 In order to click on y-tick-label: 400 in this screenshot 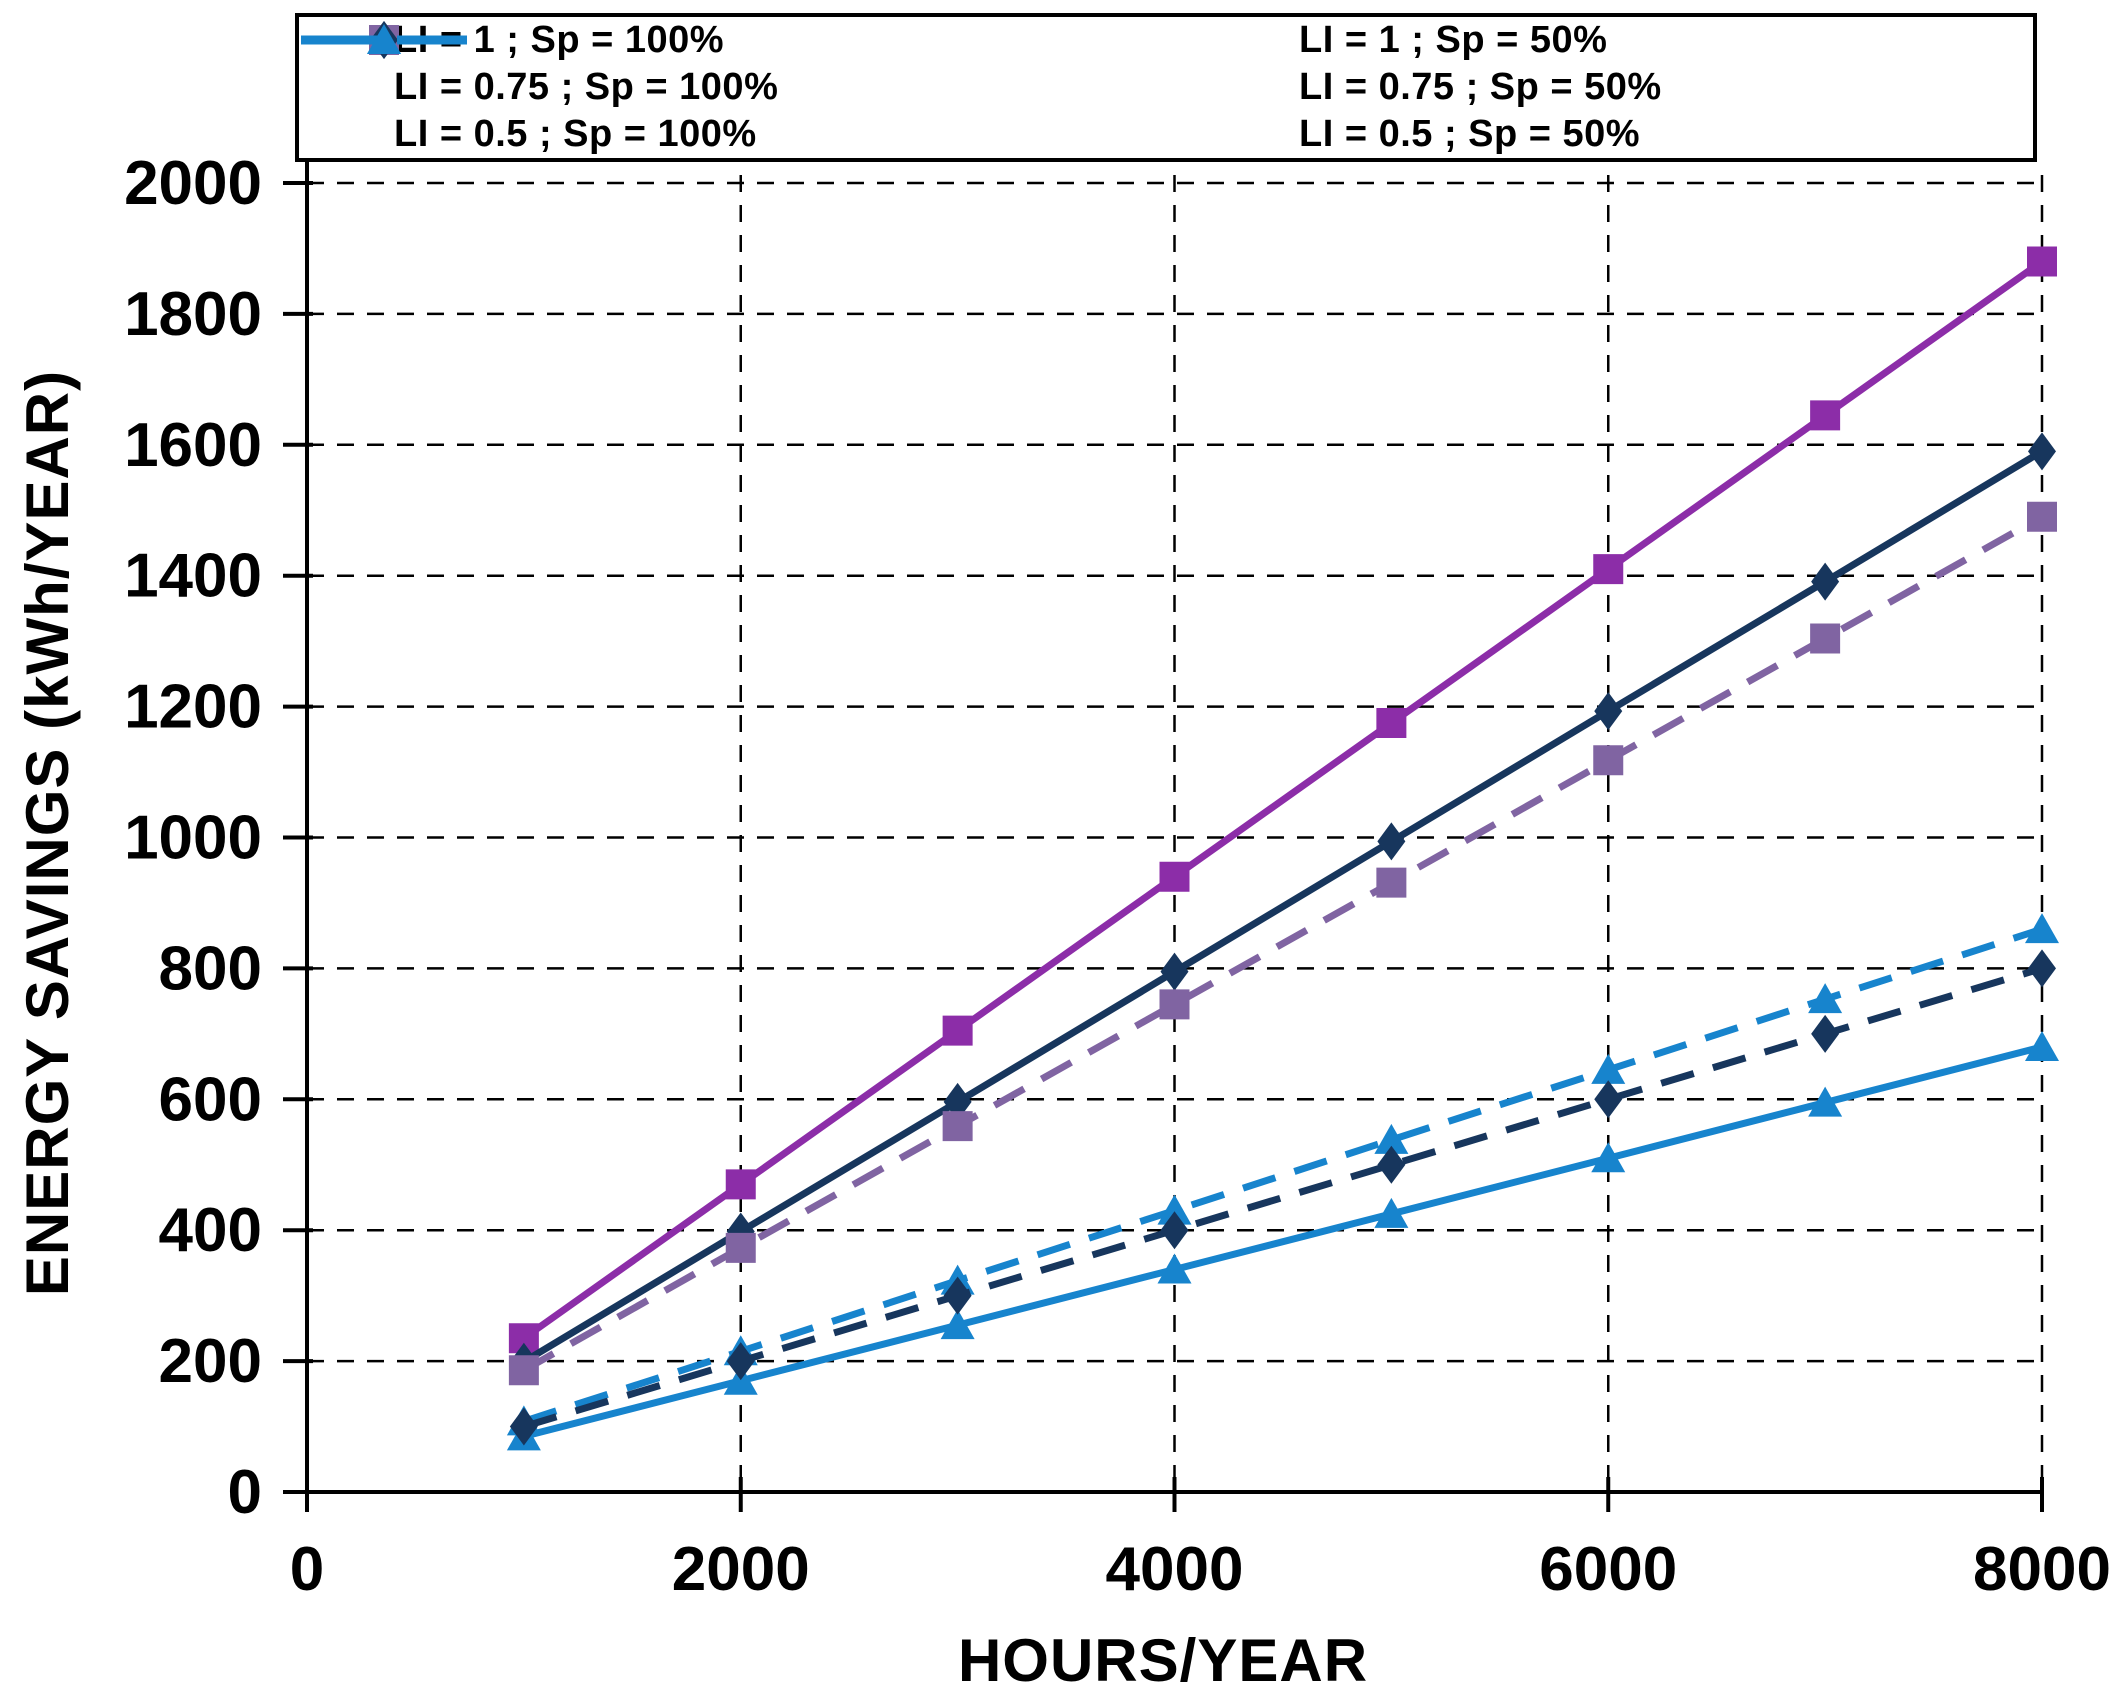, I will do `click(210, 1230)`.